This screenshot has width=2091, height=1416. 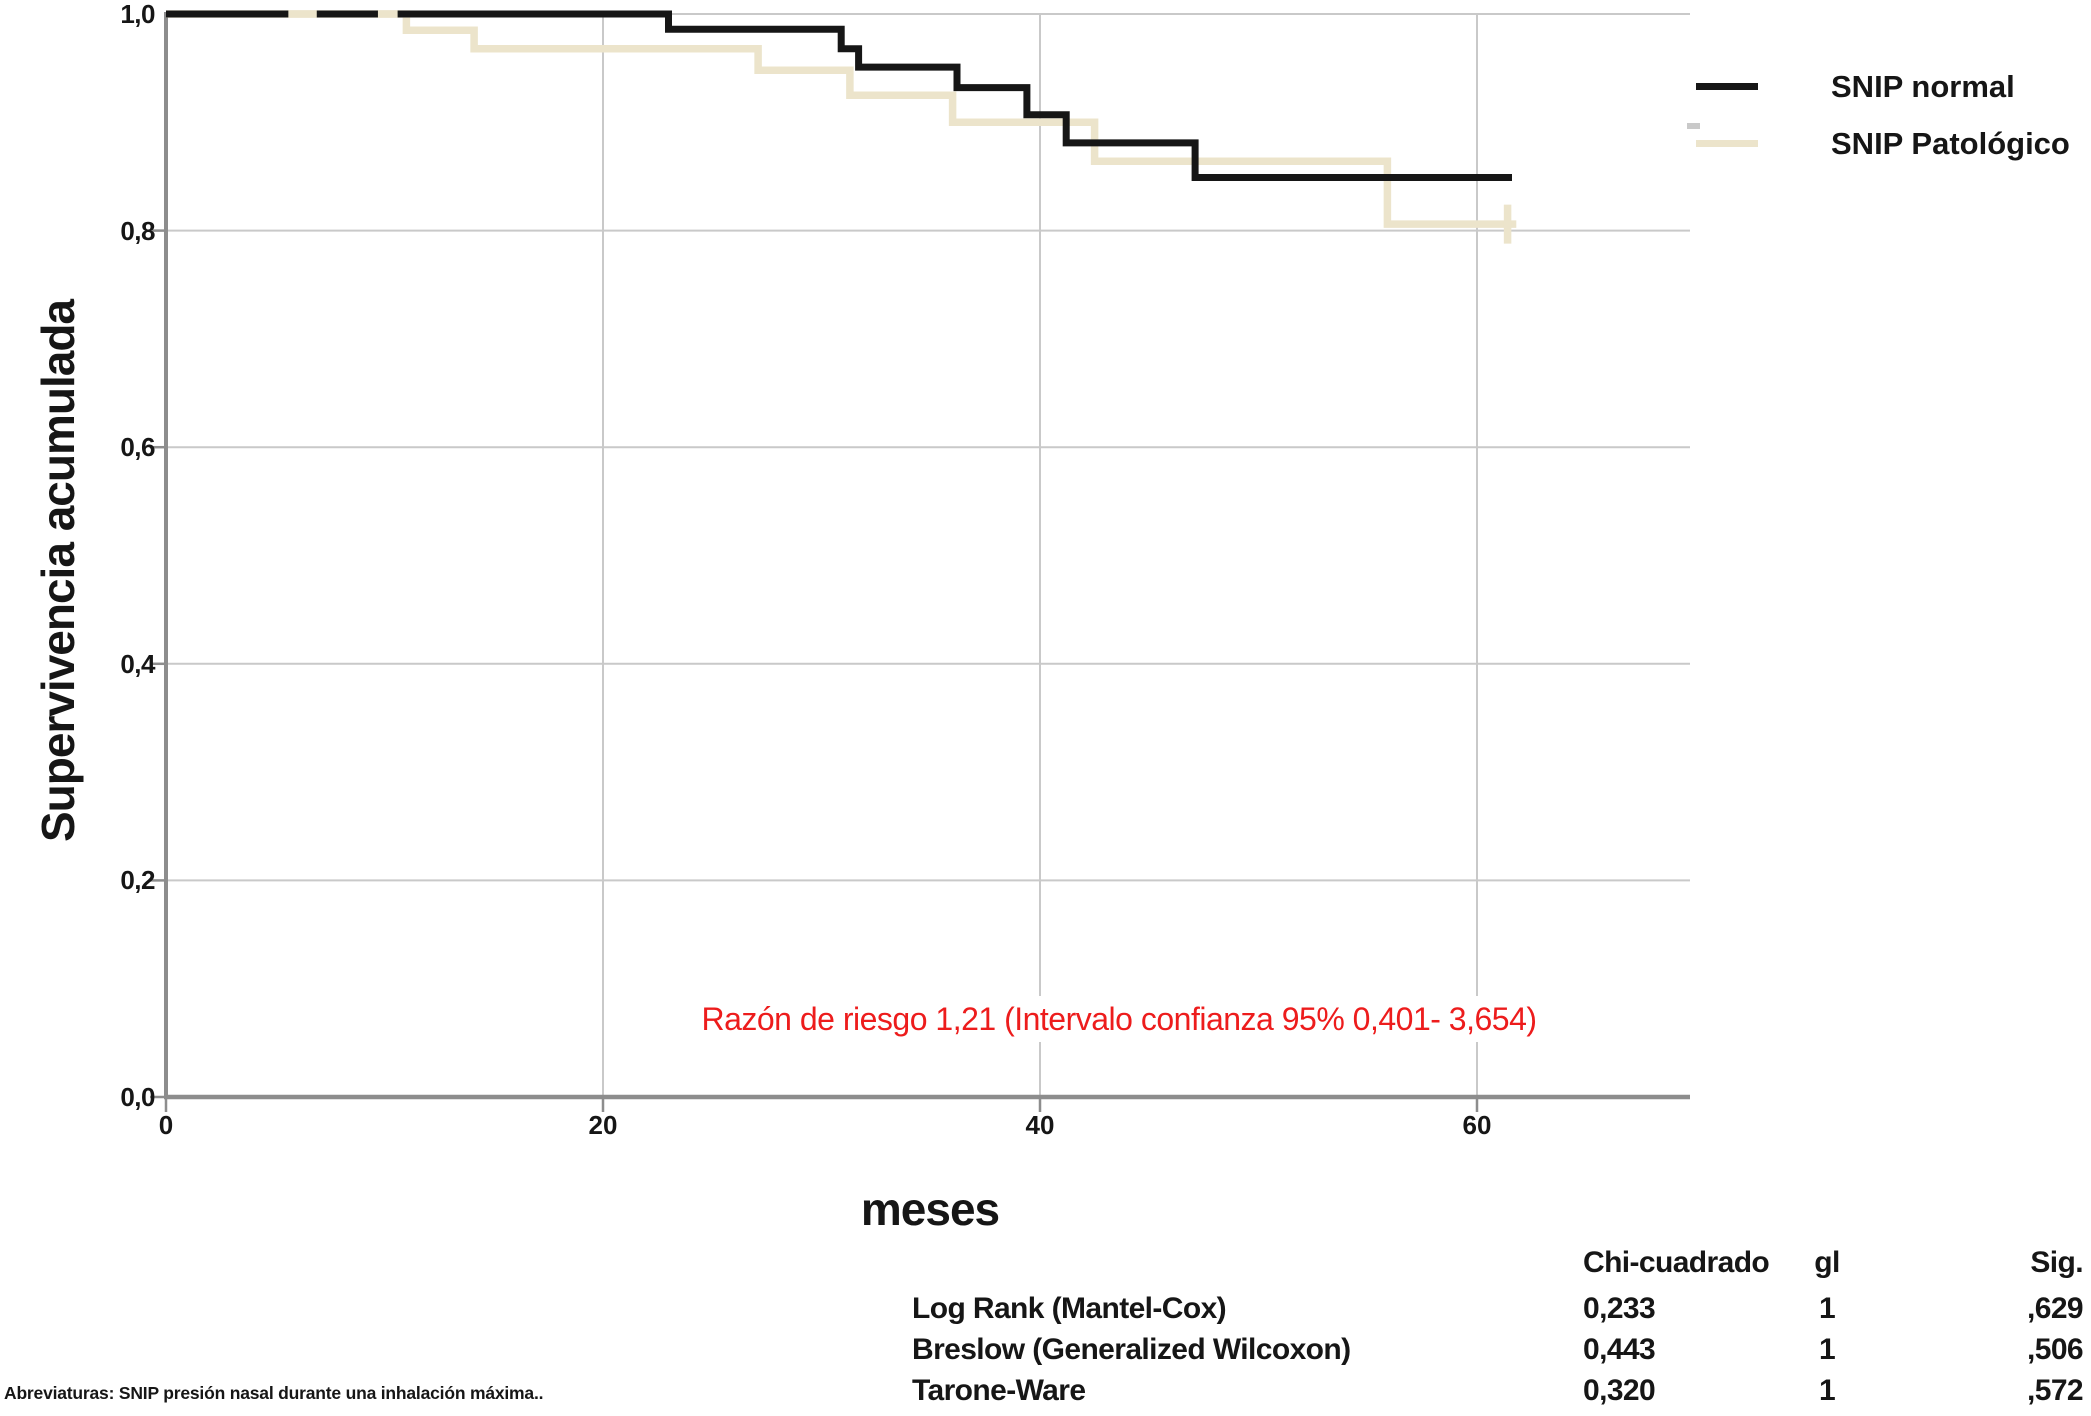 What do you see at coordinates (137, 14) in the screenshot?
I see `y-tick-label: 1,0` at bounding box center [137, 14].